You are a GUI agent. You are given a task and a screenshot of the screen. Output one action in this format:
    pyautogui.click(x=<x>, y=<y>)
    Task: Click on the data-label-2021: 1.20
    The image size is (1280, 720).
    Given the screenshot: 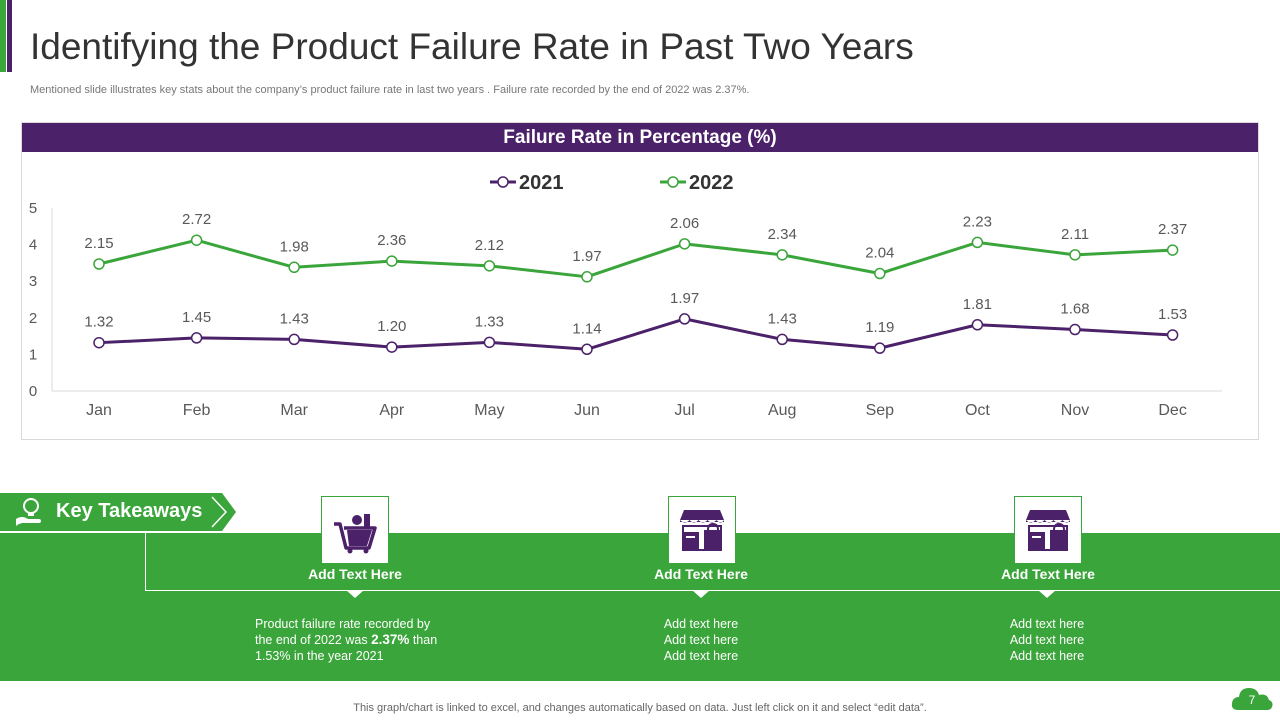 What is the action you would take?
    pyautogui.click(x=391, y=326)
    